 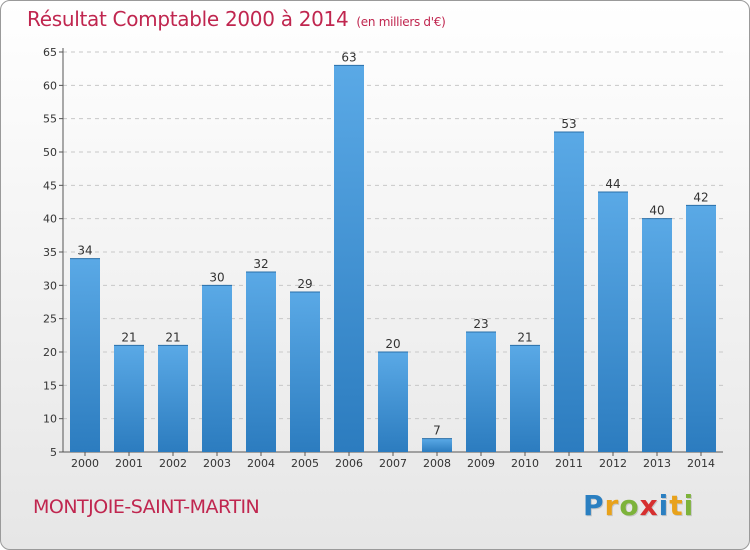 What do you see at coordinates (612, 505) in the screenshot?
I see `logo-letter: r` at bounding box center [612, 505].